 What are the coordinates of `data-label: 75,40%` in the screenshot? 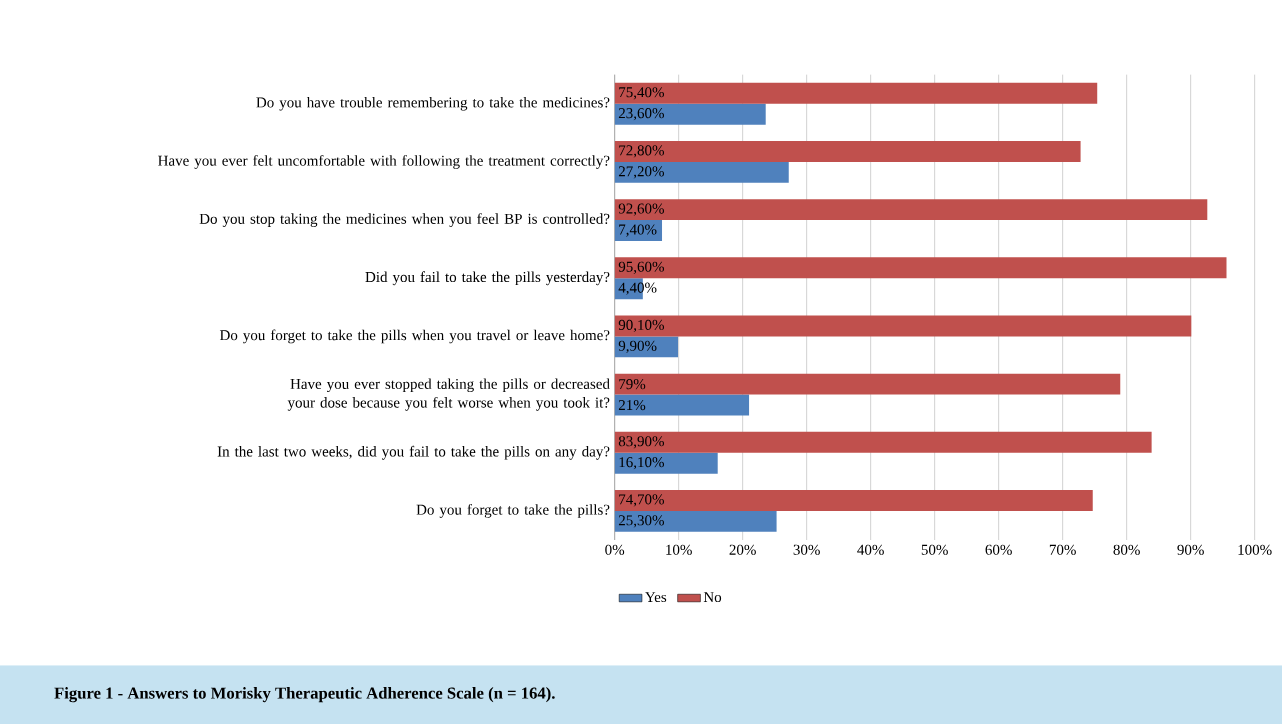 It's located at (641, 93).